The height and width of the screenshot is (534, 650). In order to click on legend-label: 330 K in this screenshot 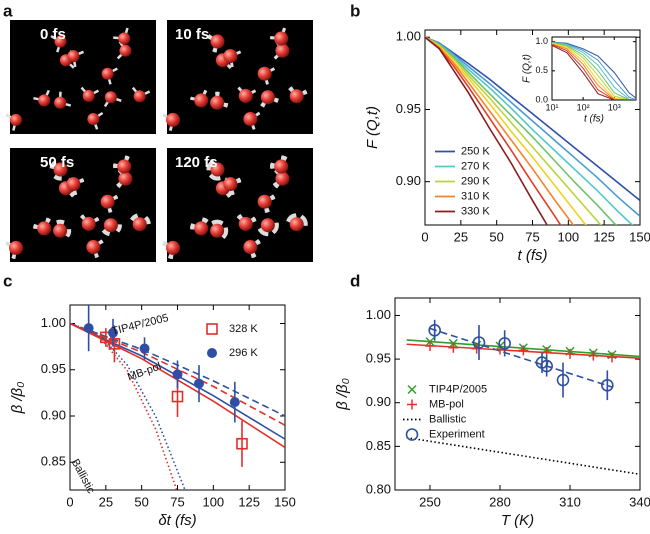, I will do `click(475, 211)`.